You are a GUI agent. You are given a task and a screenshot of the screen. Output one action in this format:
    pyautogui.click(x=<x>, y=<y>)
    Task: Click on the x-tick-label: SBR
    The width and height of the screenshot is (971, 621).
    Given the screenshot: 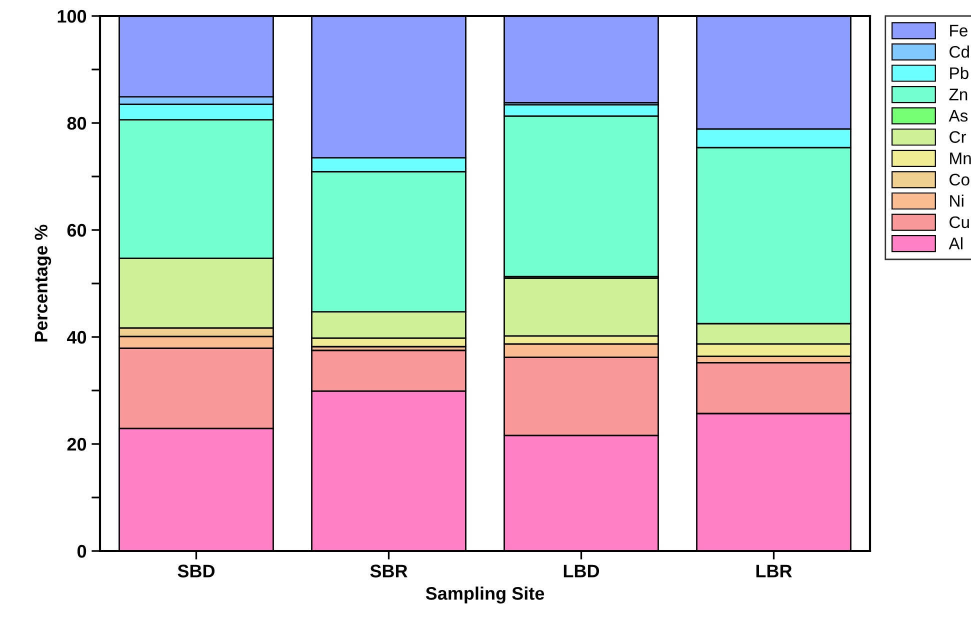 What is the action you would take?
    pyautogui.click(x=389, y=571)
    